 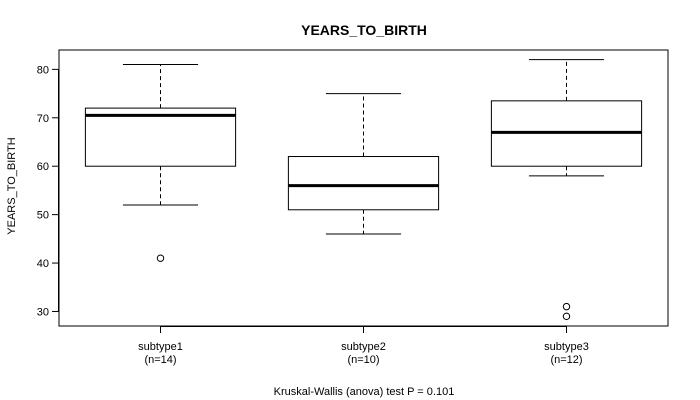 What do you see at coordinates (43, 216) in the screenshot?
I see `y-tick-label: 50` at bounding box center [43, 216].